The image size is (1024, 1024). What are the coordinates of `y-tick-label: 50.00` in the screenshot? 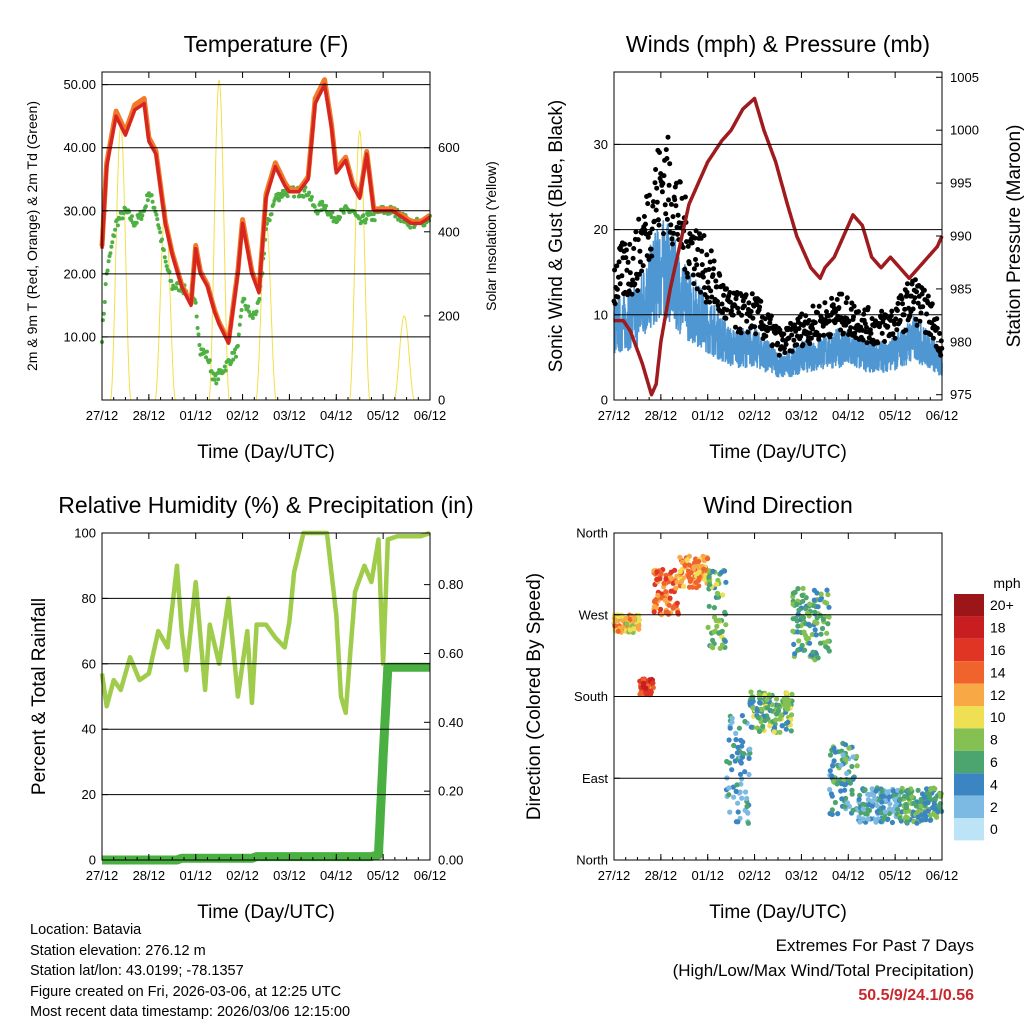 It's located at (79, 84).